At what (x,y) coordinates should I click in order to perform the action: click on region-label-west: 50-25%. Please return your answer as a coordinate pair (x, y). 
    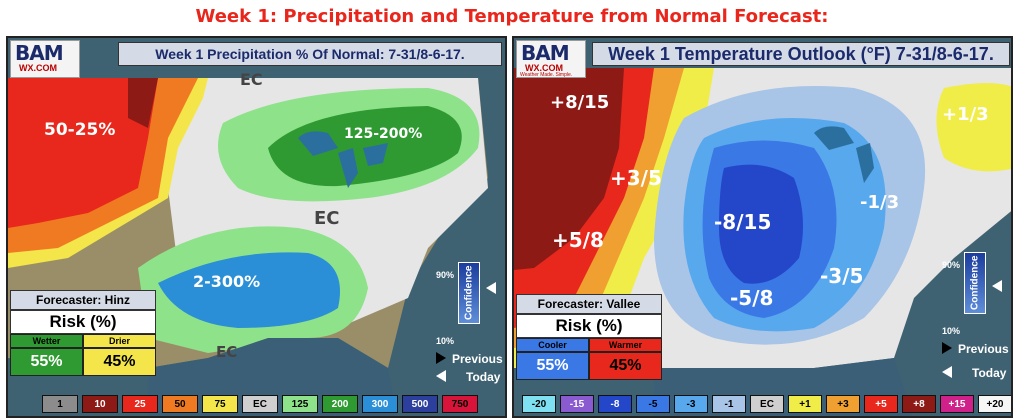
    Looking at the image, I should click on (80, 130).